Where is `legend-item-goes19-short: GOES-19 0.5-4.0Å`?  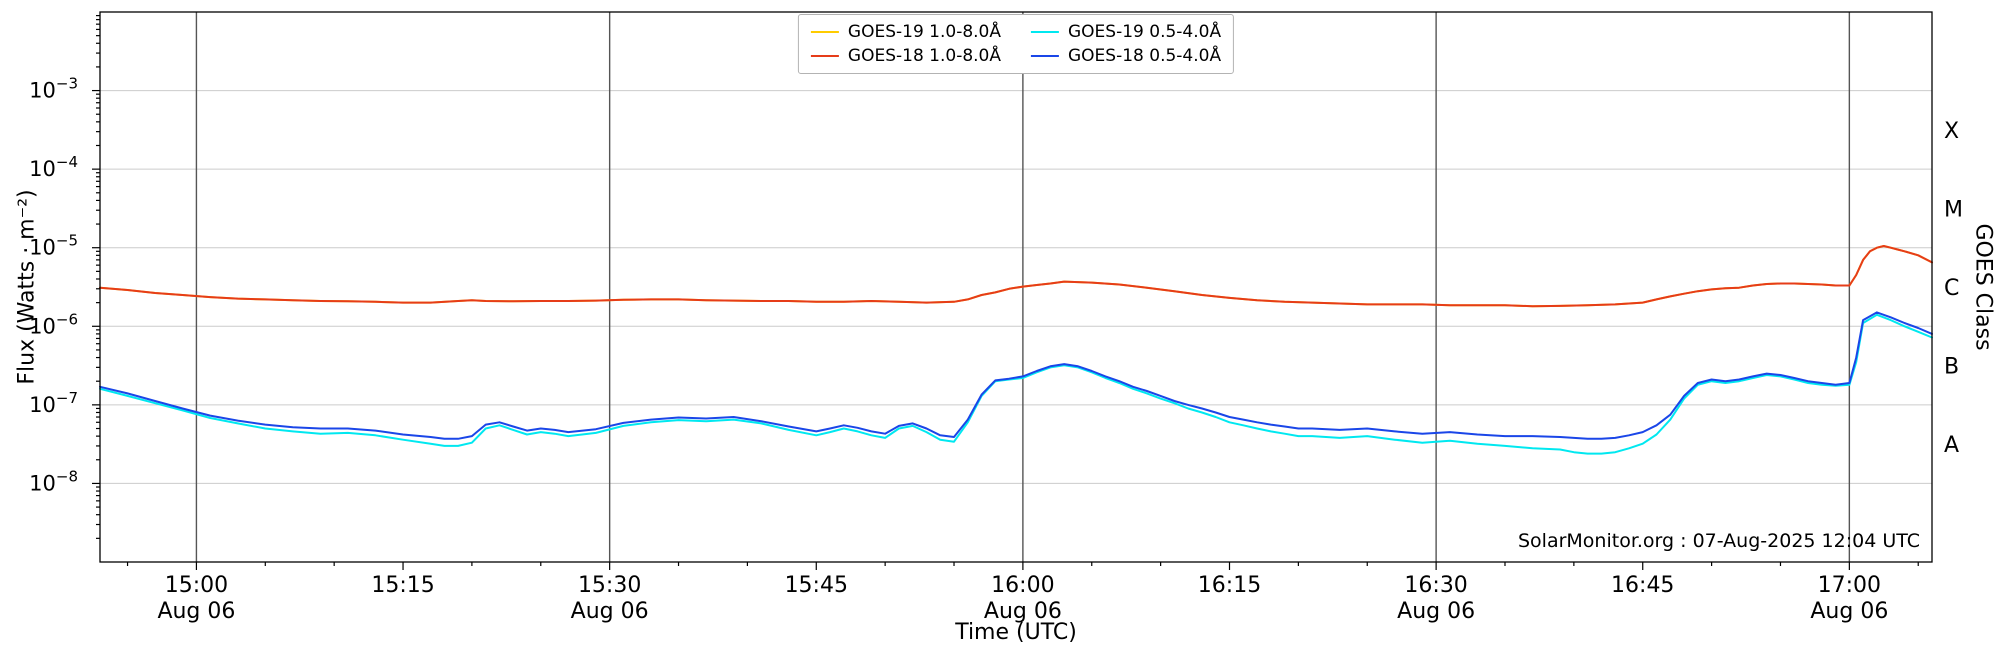 legend-item-goes19-short: GOES-19 0.5-4.0Å is located at coordinates (1126, 32).